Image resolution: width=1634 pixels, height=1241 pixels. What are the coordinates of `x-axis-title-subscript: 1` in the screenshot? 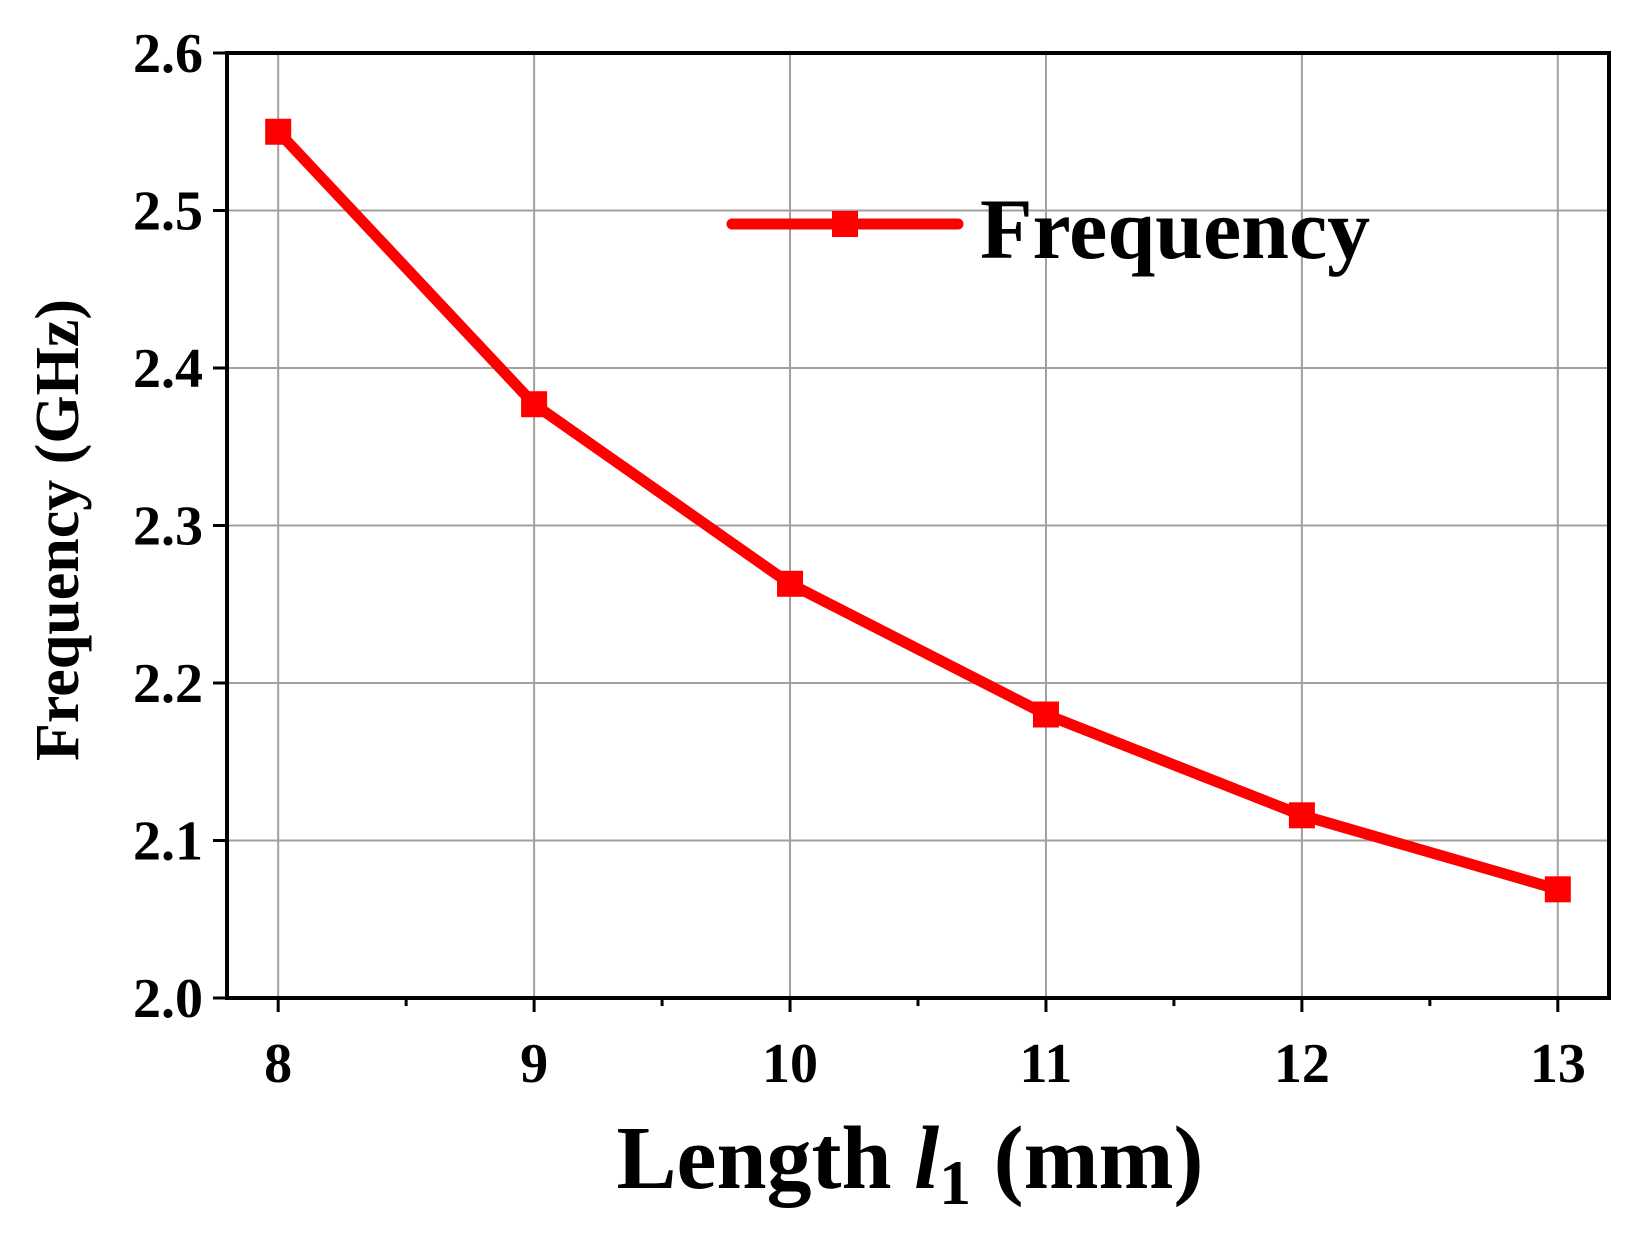 It's located at (955, 1182).